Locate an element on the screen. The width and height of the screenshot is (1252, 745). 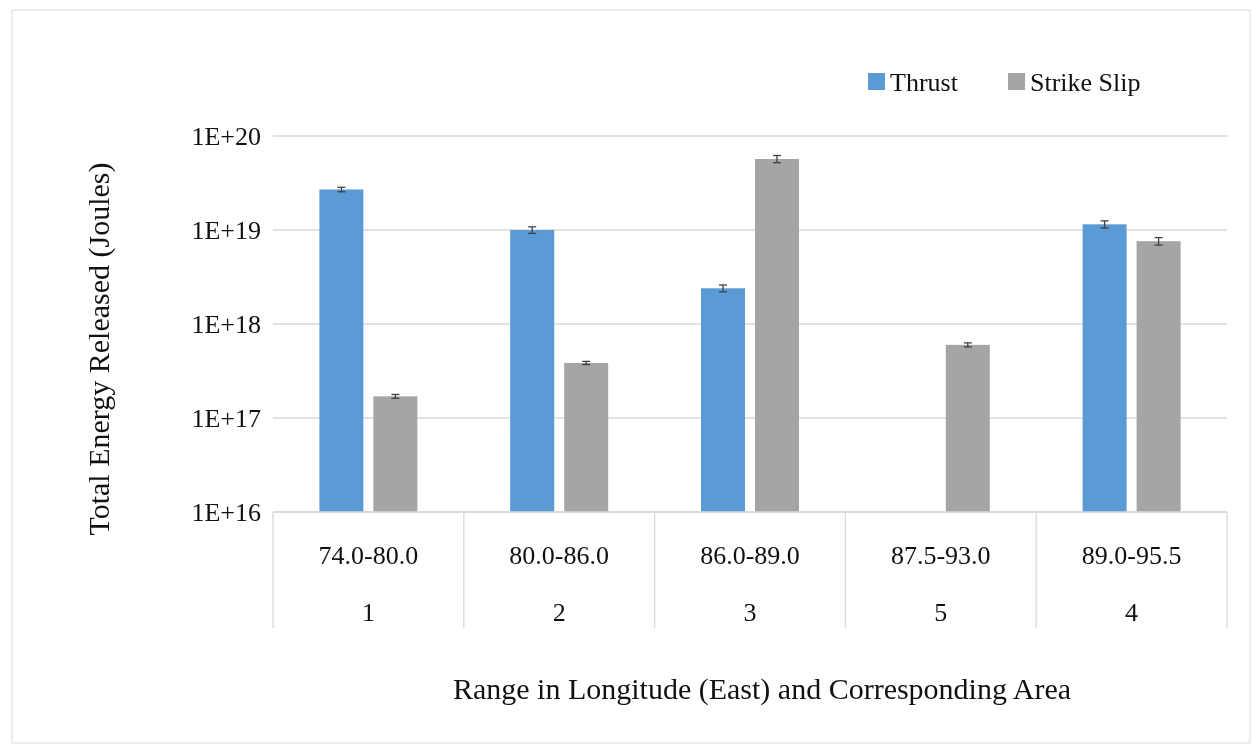
legend-label: Thrust is located at coordinates (924, 82).